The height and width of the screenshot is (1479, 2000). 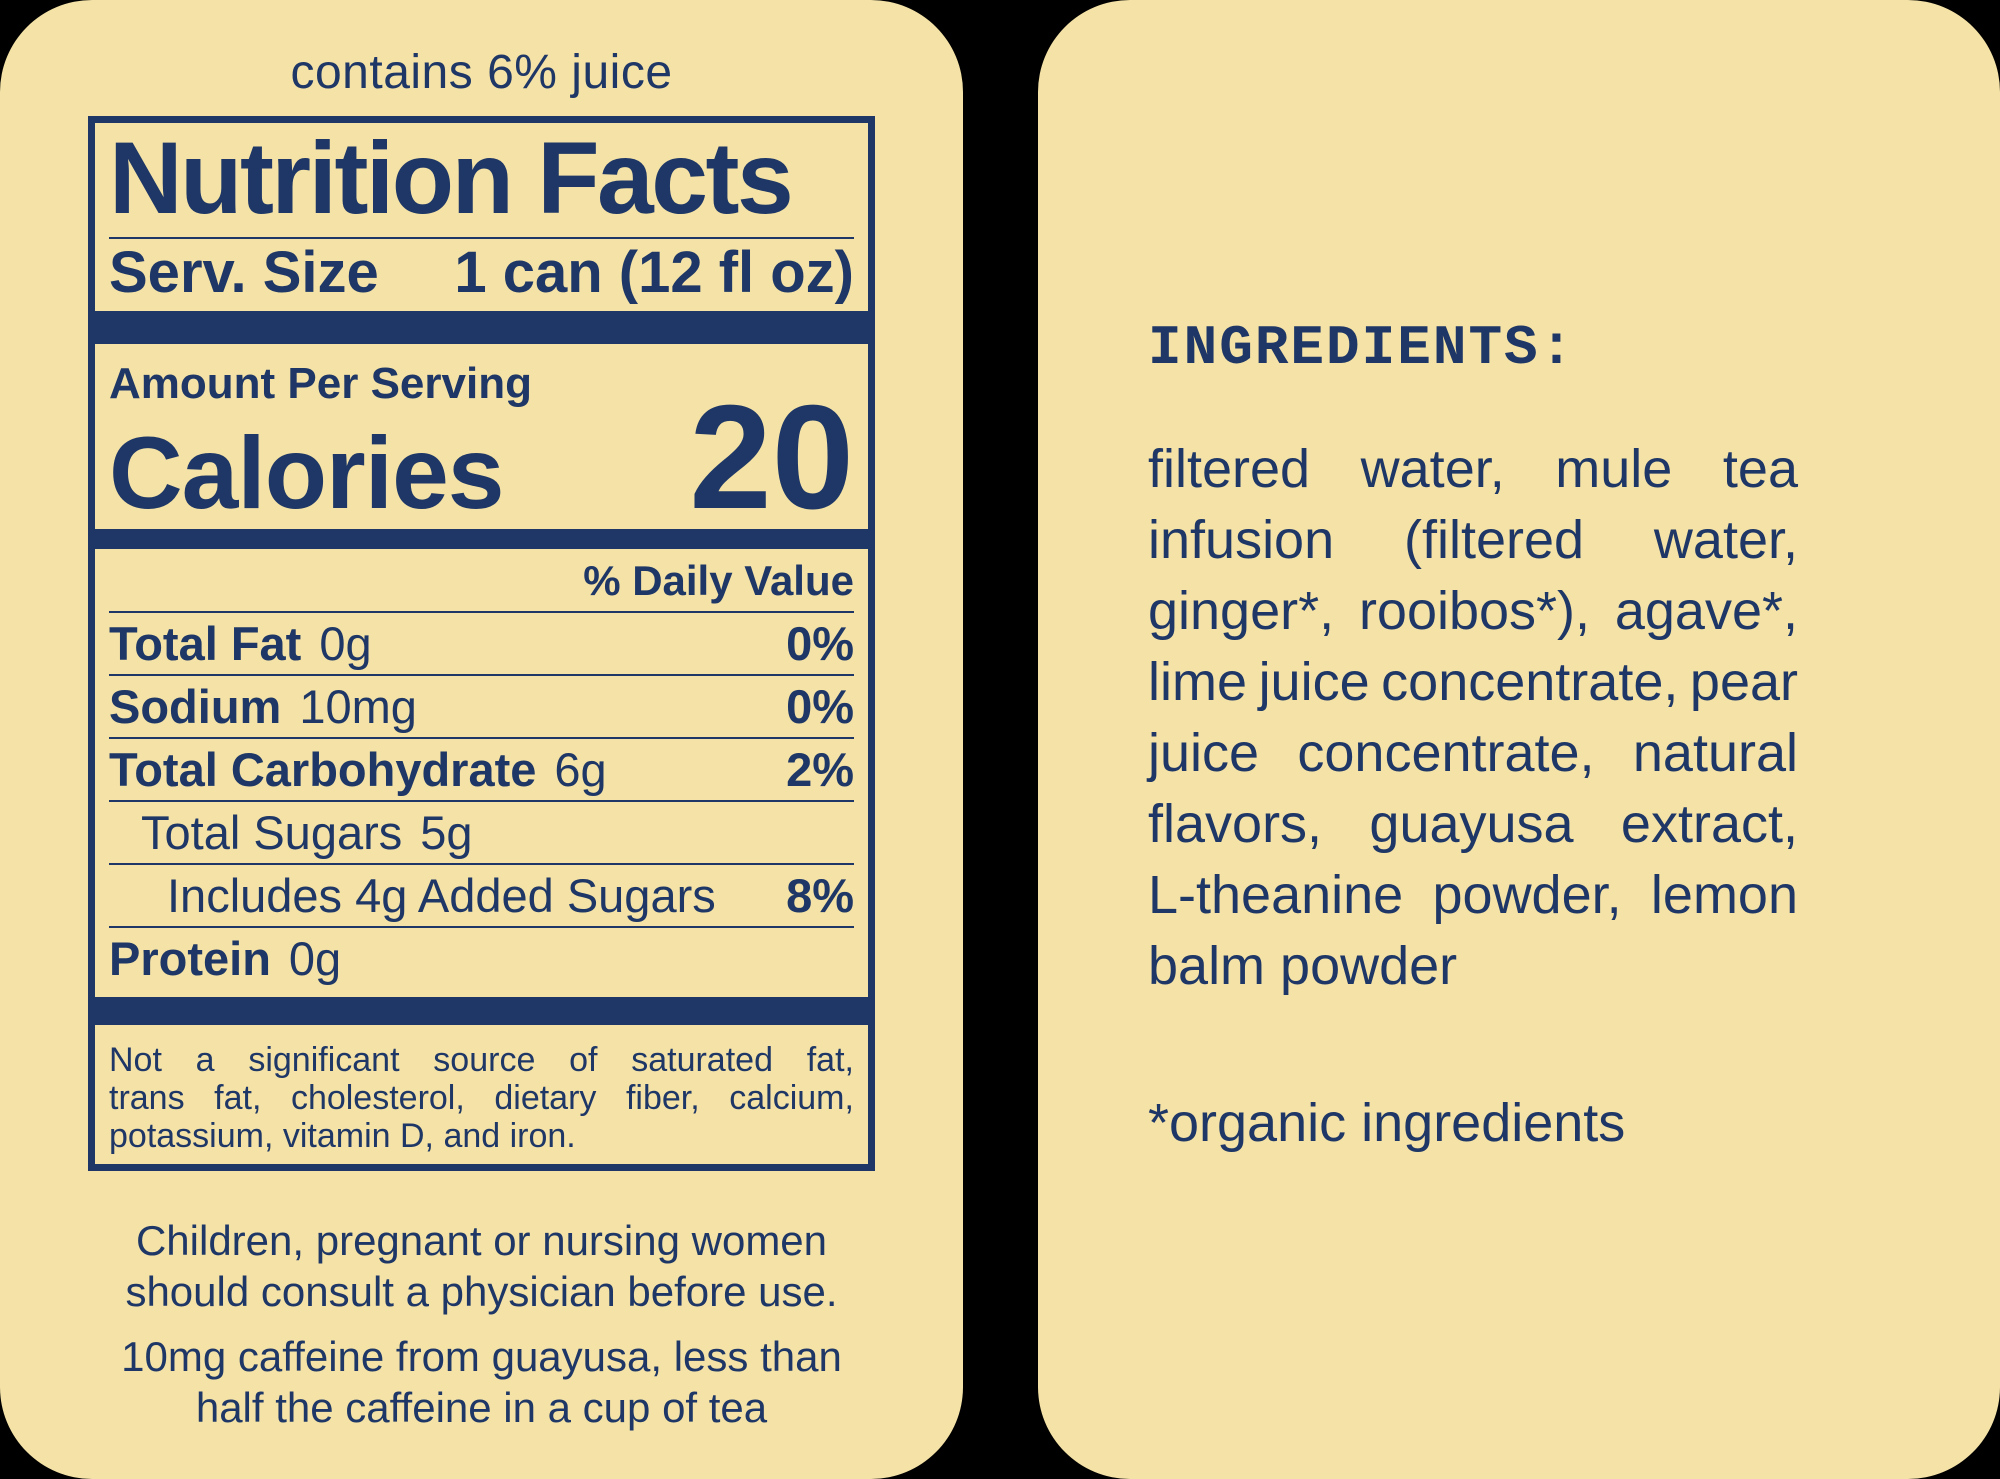 I want to click on nutrient-label: Sodium, so click(x=195, y=706).